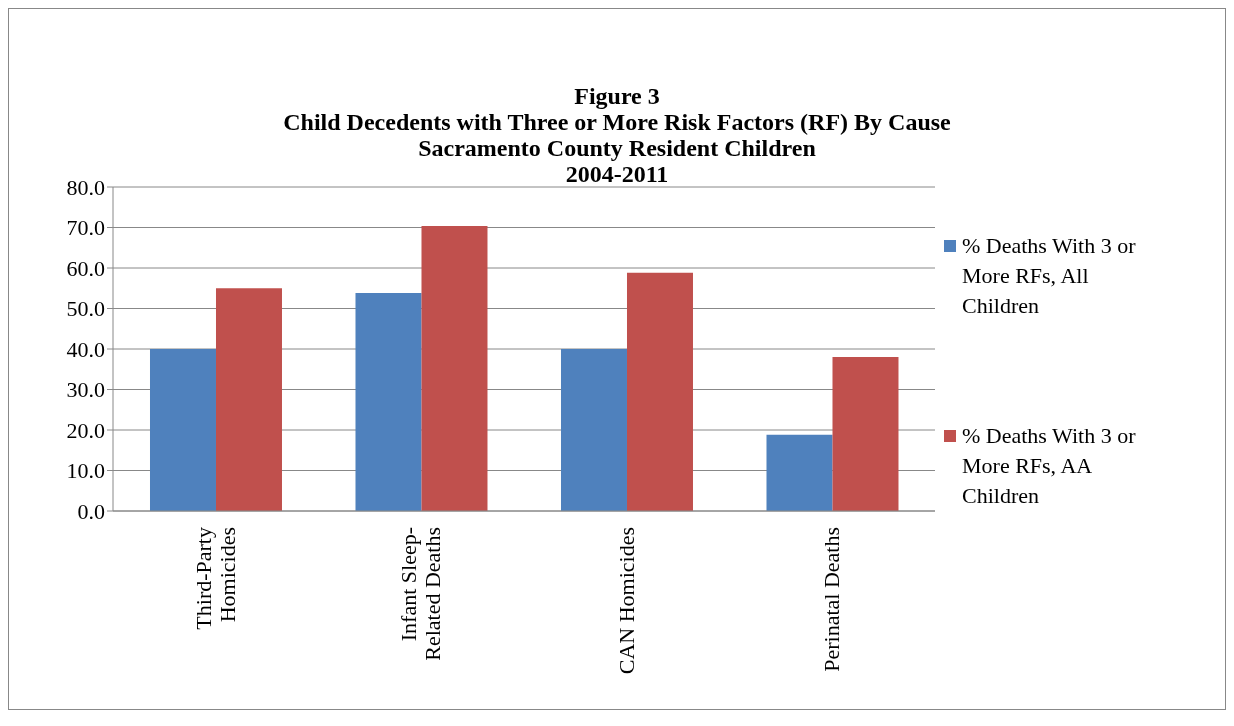  Describe the element at coordinates (85, 349) in the screenshot. I see `y-tick-label: 40.0` at that location.